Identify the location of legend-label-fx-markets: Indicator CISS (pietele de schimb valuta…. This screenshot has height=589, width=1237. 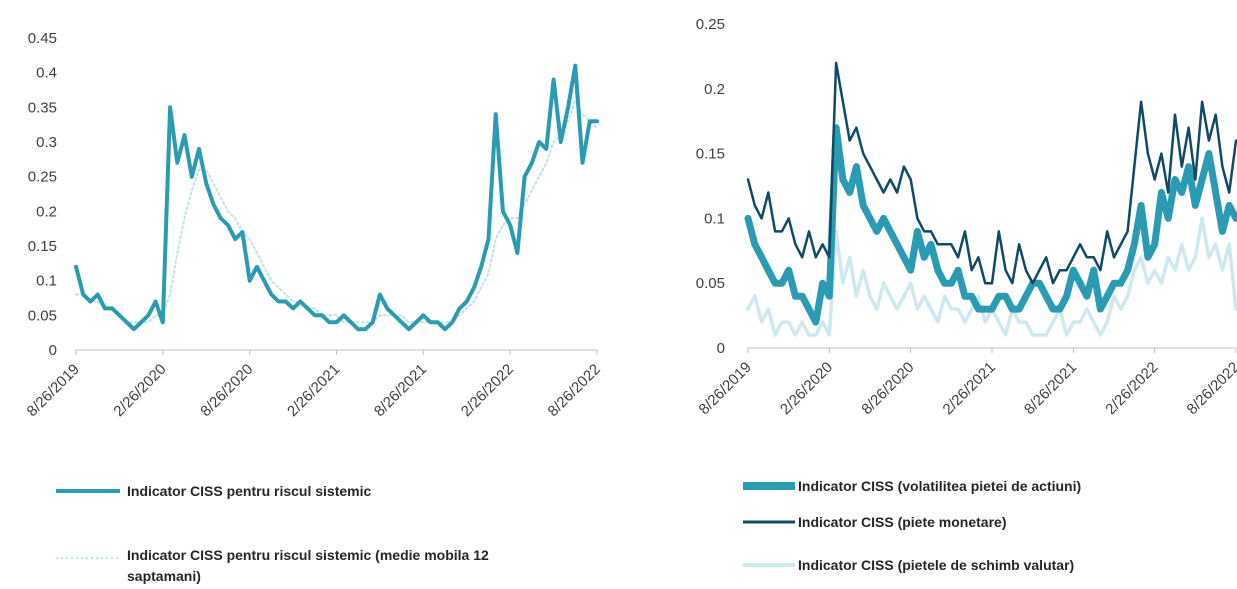
(936, 565).